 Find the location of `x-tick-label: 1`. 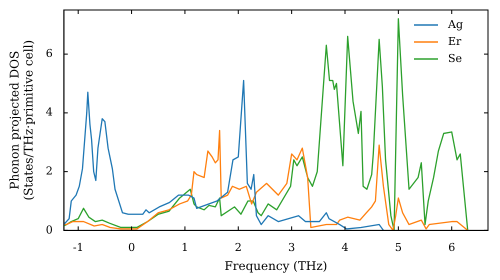

x-tick-label: 1 is located at coordinates (184, 247).